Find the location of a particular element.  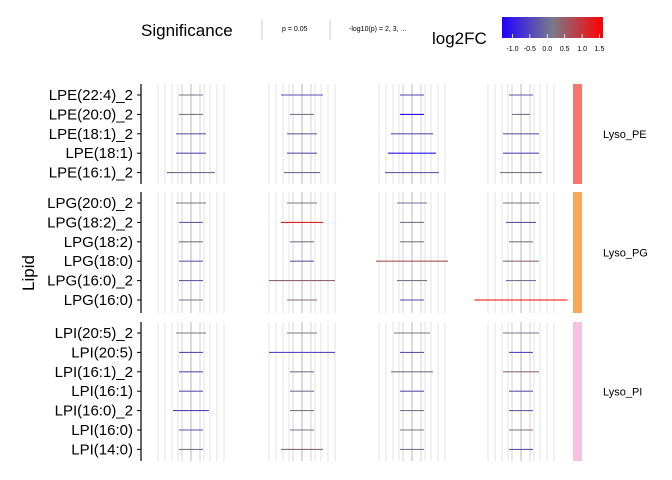

facet-strip-label: Lyso_PG is located at coordinates (625, 254).